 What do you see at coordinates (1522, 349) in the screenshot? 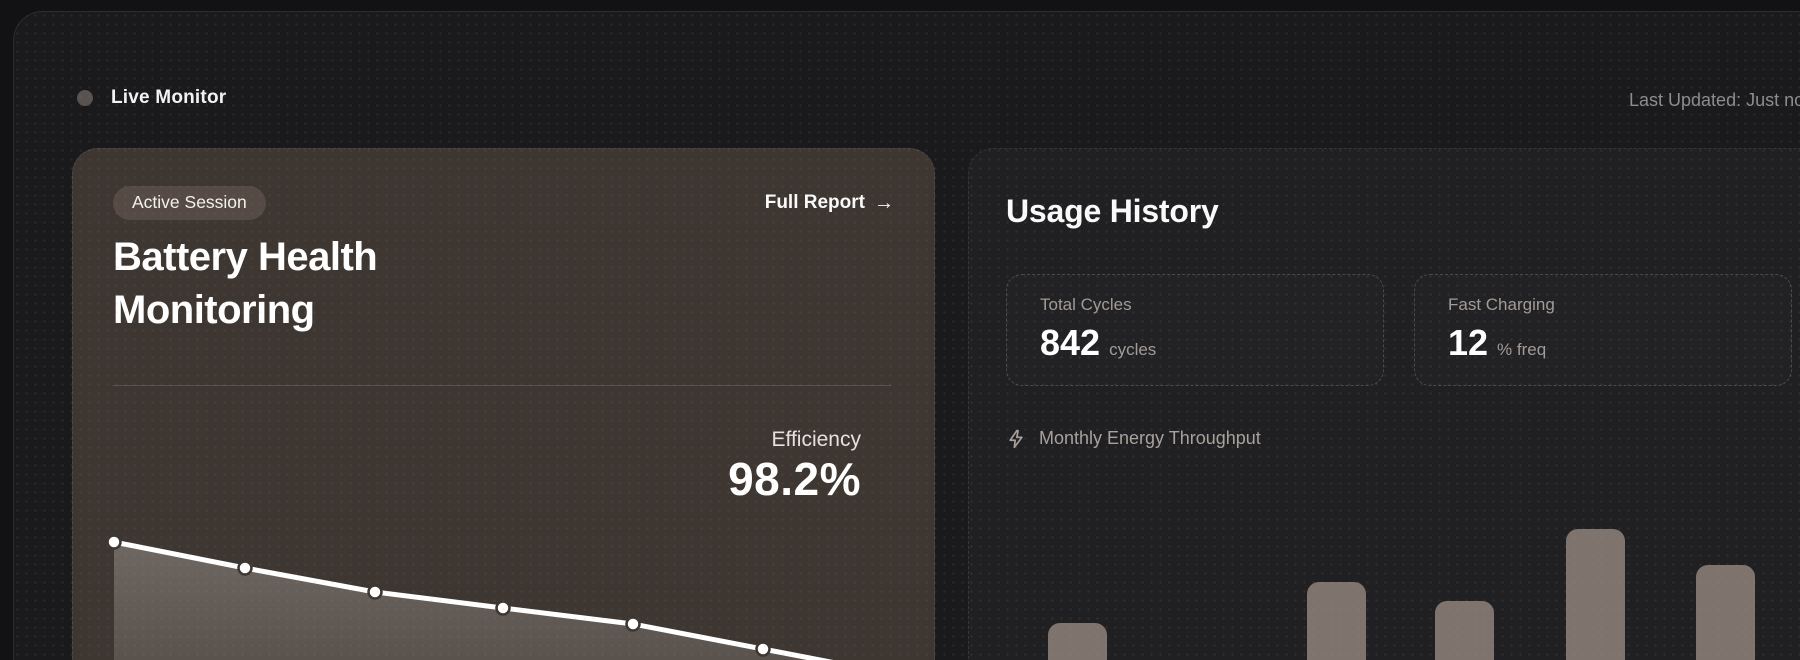
I see `stat-unit: % freq` at bounding box center [1522, 349].